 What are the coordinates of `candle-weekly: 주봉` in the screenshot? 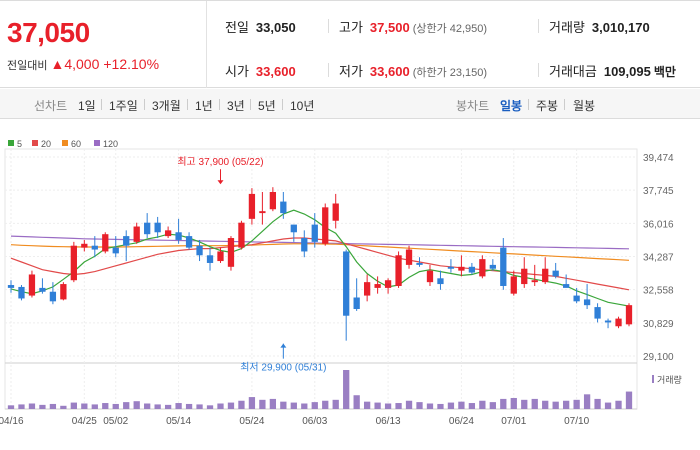 It's located at (547, 106).